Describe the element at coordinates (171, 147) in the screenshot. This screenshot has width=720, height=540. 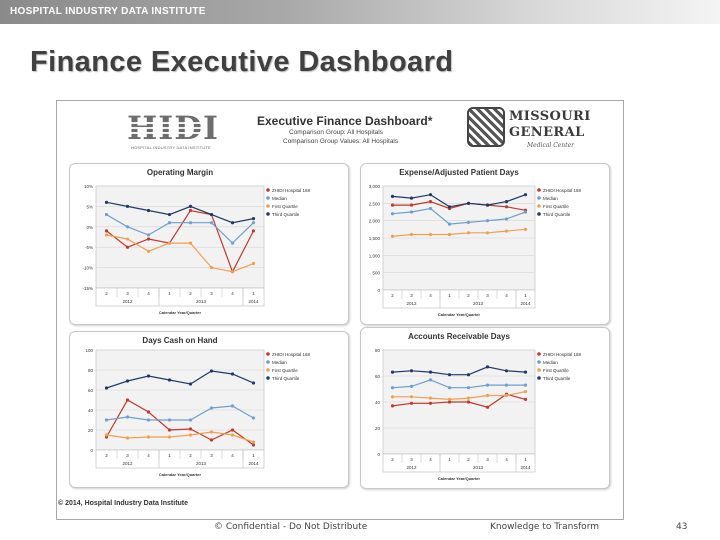
I see `hidi-logo-subtitle: HOSPITAL INDUSTRY DATA INSTITUTE` at that location.